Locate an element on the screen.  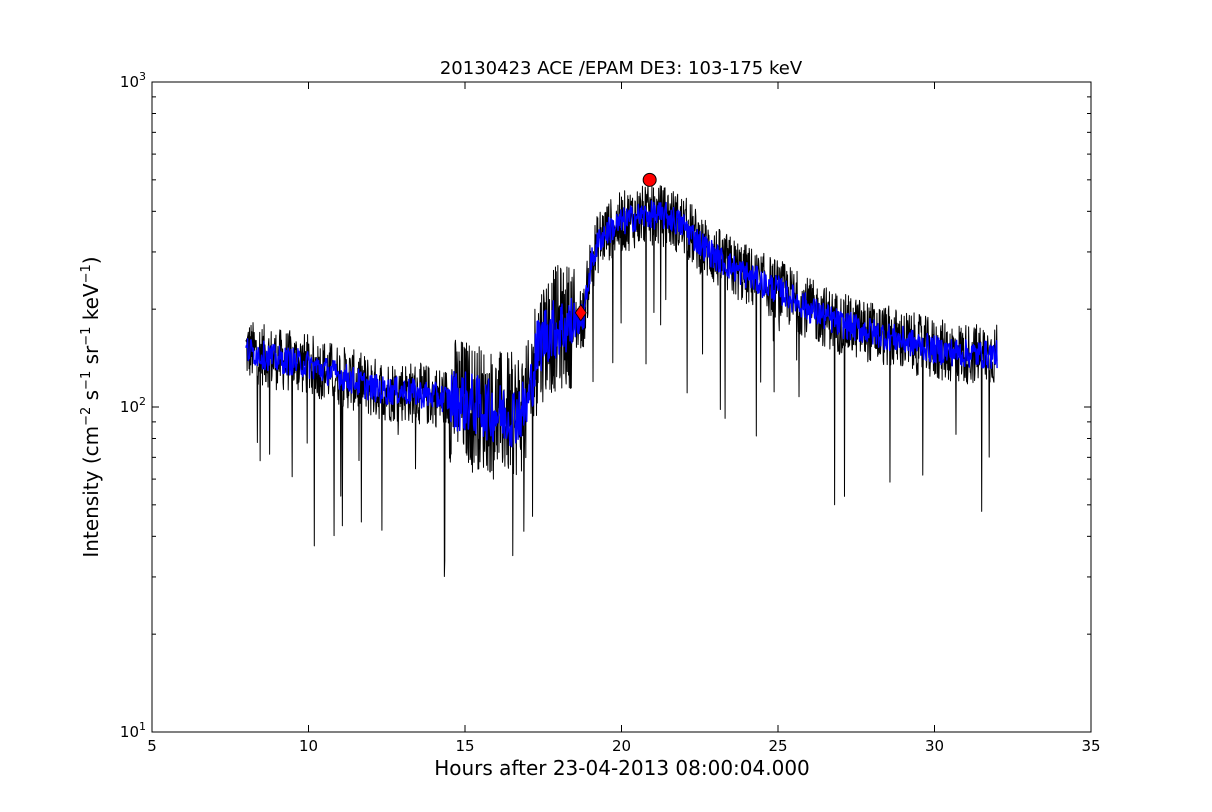
y-label-exp3: −1 is located at coordinates (86, 336).